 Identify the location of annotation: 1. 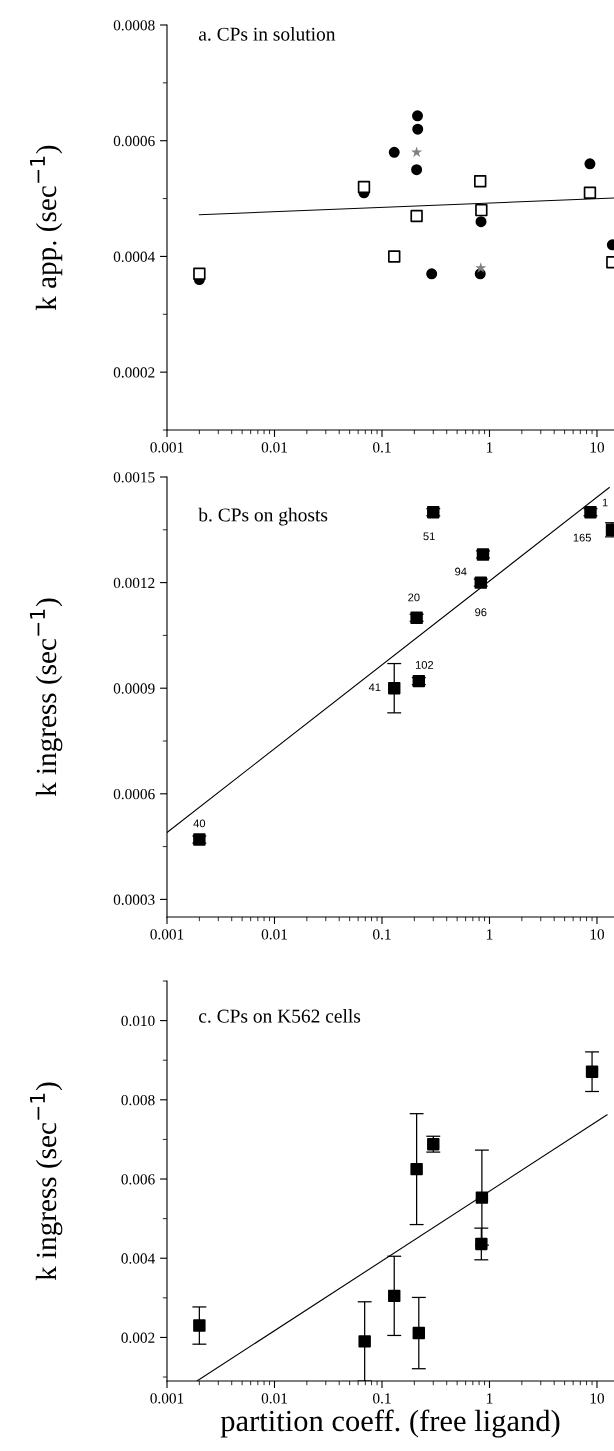
(605, 502).